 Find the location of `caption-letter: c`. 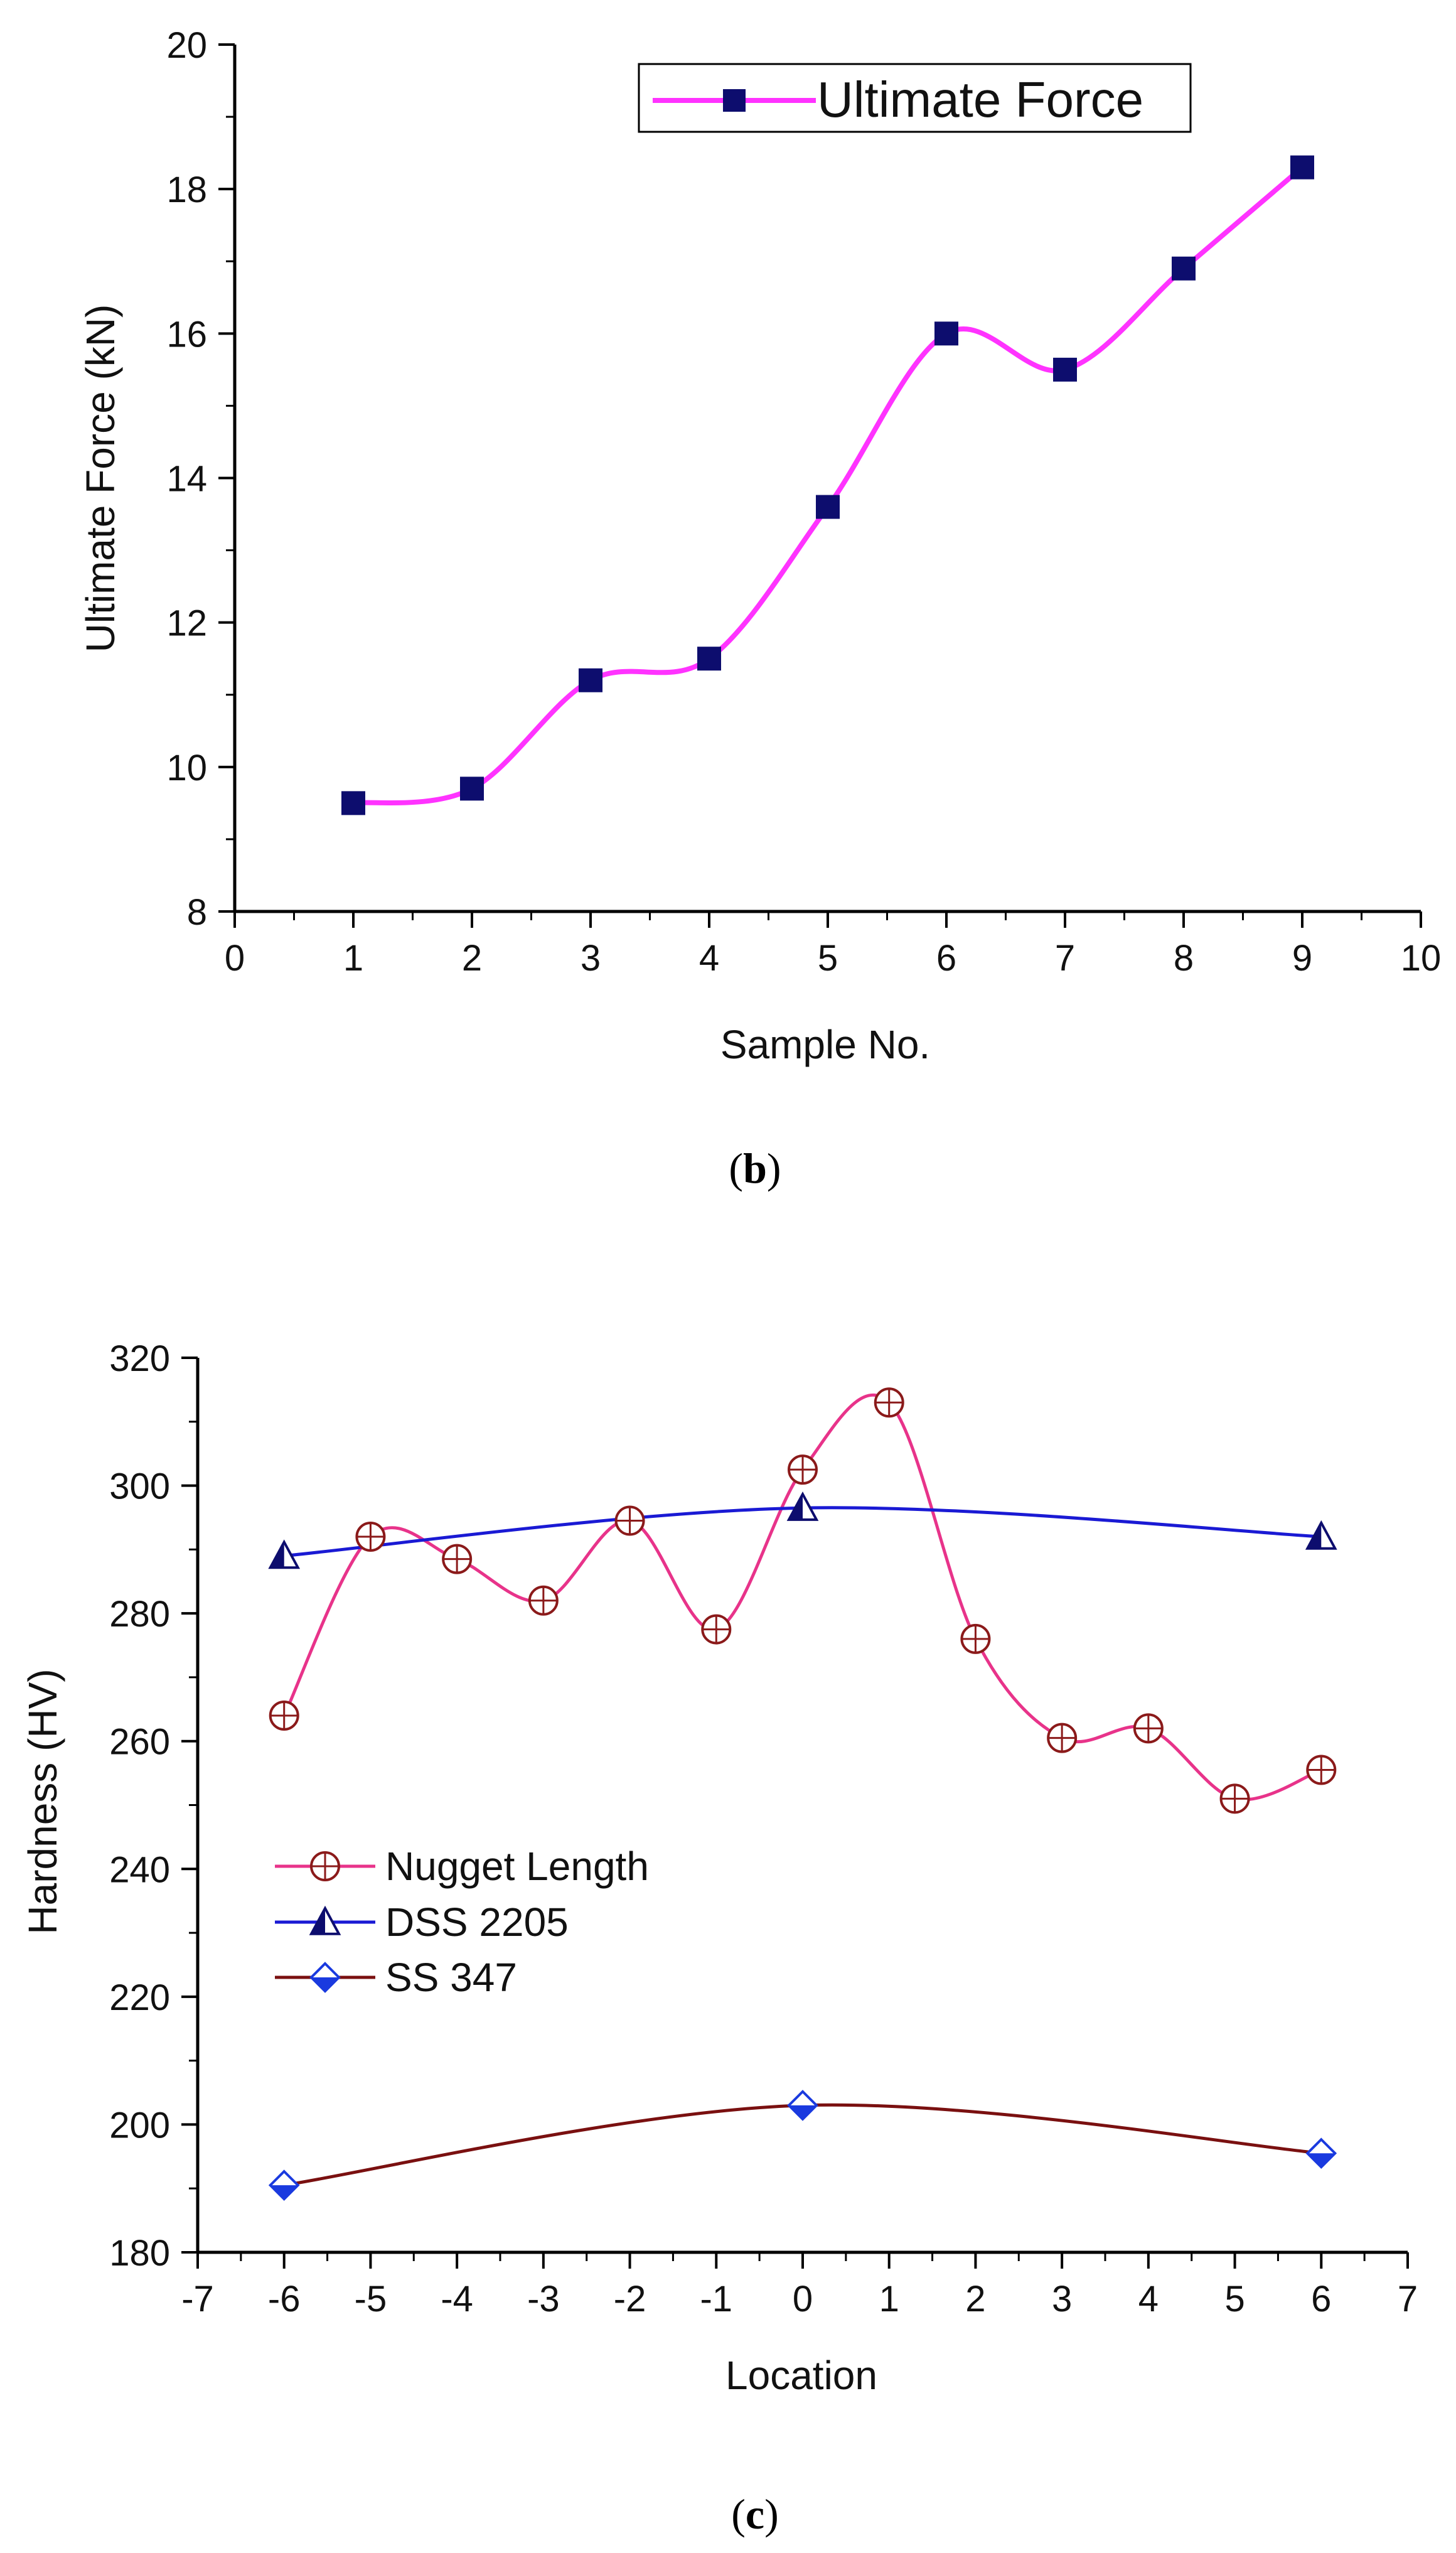

caption-letter: c is located at coordinates (755, 2514).